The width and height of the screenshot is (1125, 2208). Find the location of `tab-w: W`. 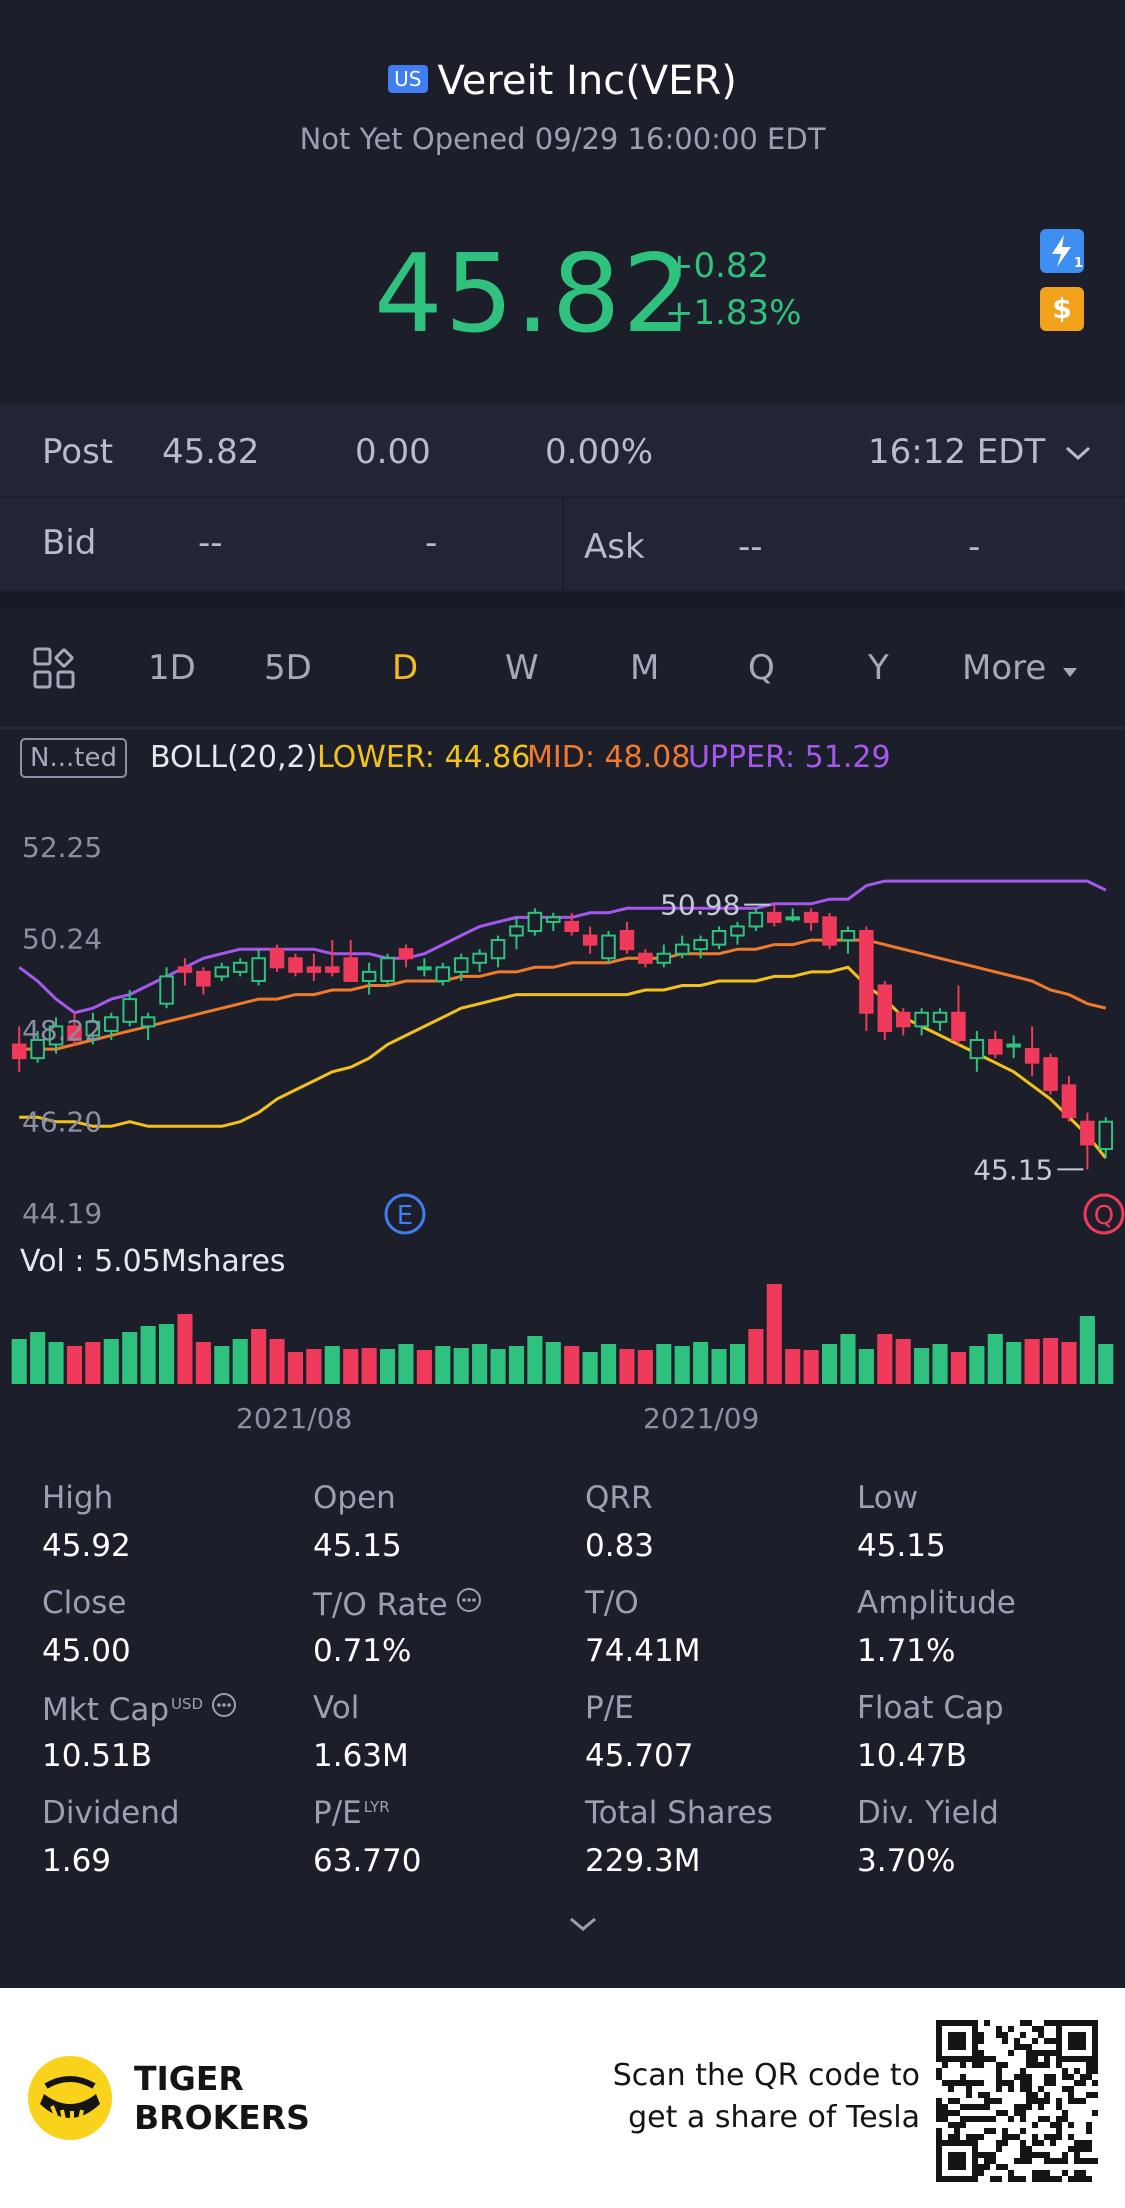

tab-w: W is located at coordinates (522, 668).